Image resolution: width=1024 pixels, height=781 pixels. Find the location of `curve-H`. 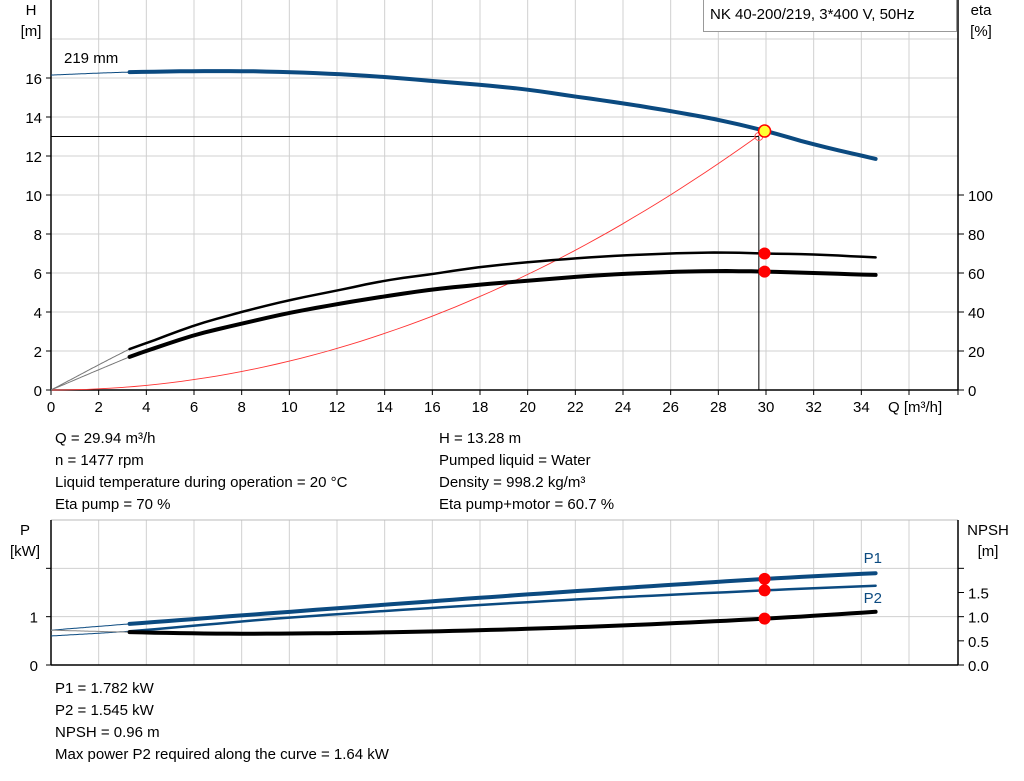

curve-H is located at coordinates (502, 115).